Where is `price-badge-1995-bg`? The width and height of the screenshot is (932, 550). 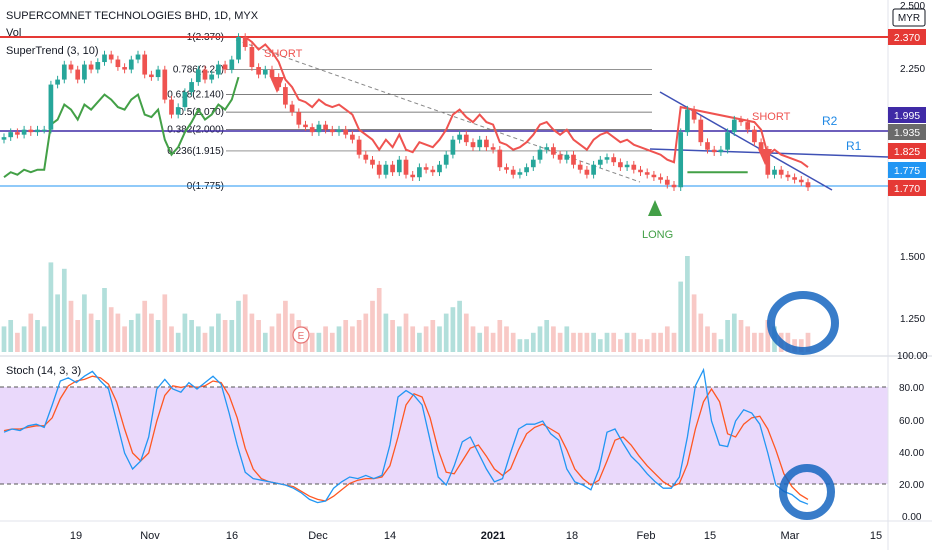
price-badge-1995-bg is located at coordinates (907, 115).